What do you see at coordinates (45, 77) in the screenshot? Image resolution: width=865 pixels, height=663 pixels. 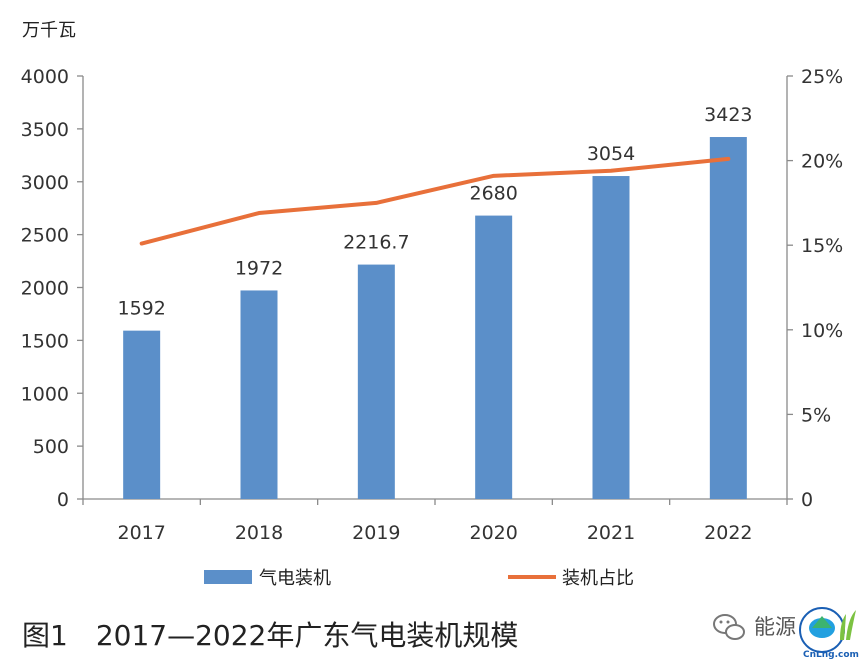 I see `y-left-tick-label: 4000` at bounding box center [45, 77].